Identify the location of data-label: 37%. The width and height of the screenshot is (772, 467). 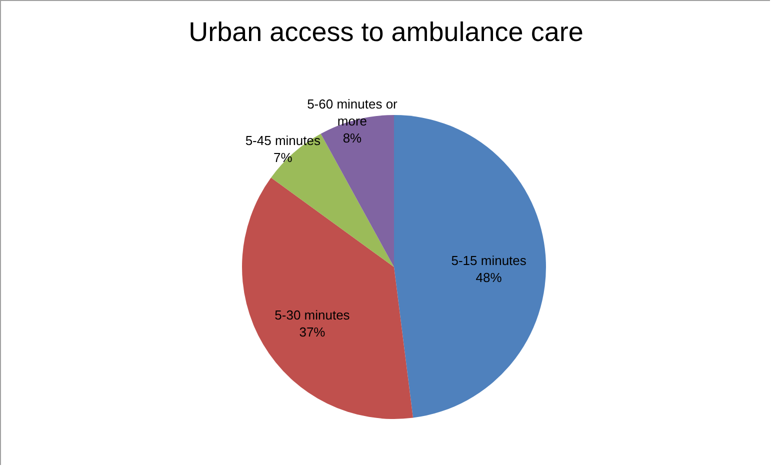
(312, 332).